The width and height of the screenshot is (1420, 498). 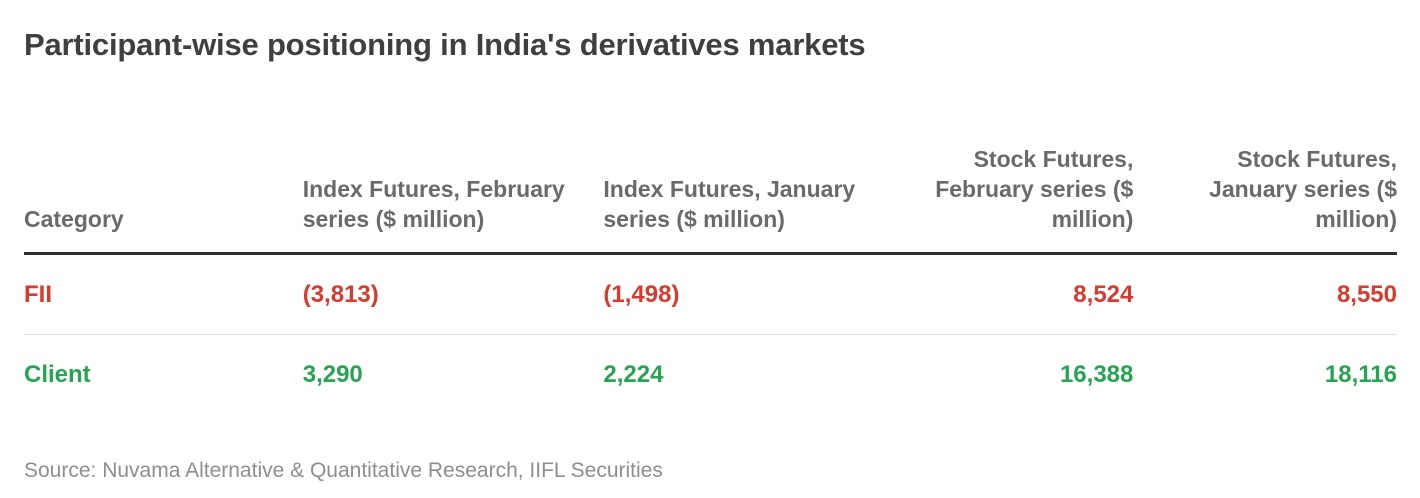 I want to click on fii-index-futures-feb-value: (3,813), so click(x=340, y=294).